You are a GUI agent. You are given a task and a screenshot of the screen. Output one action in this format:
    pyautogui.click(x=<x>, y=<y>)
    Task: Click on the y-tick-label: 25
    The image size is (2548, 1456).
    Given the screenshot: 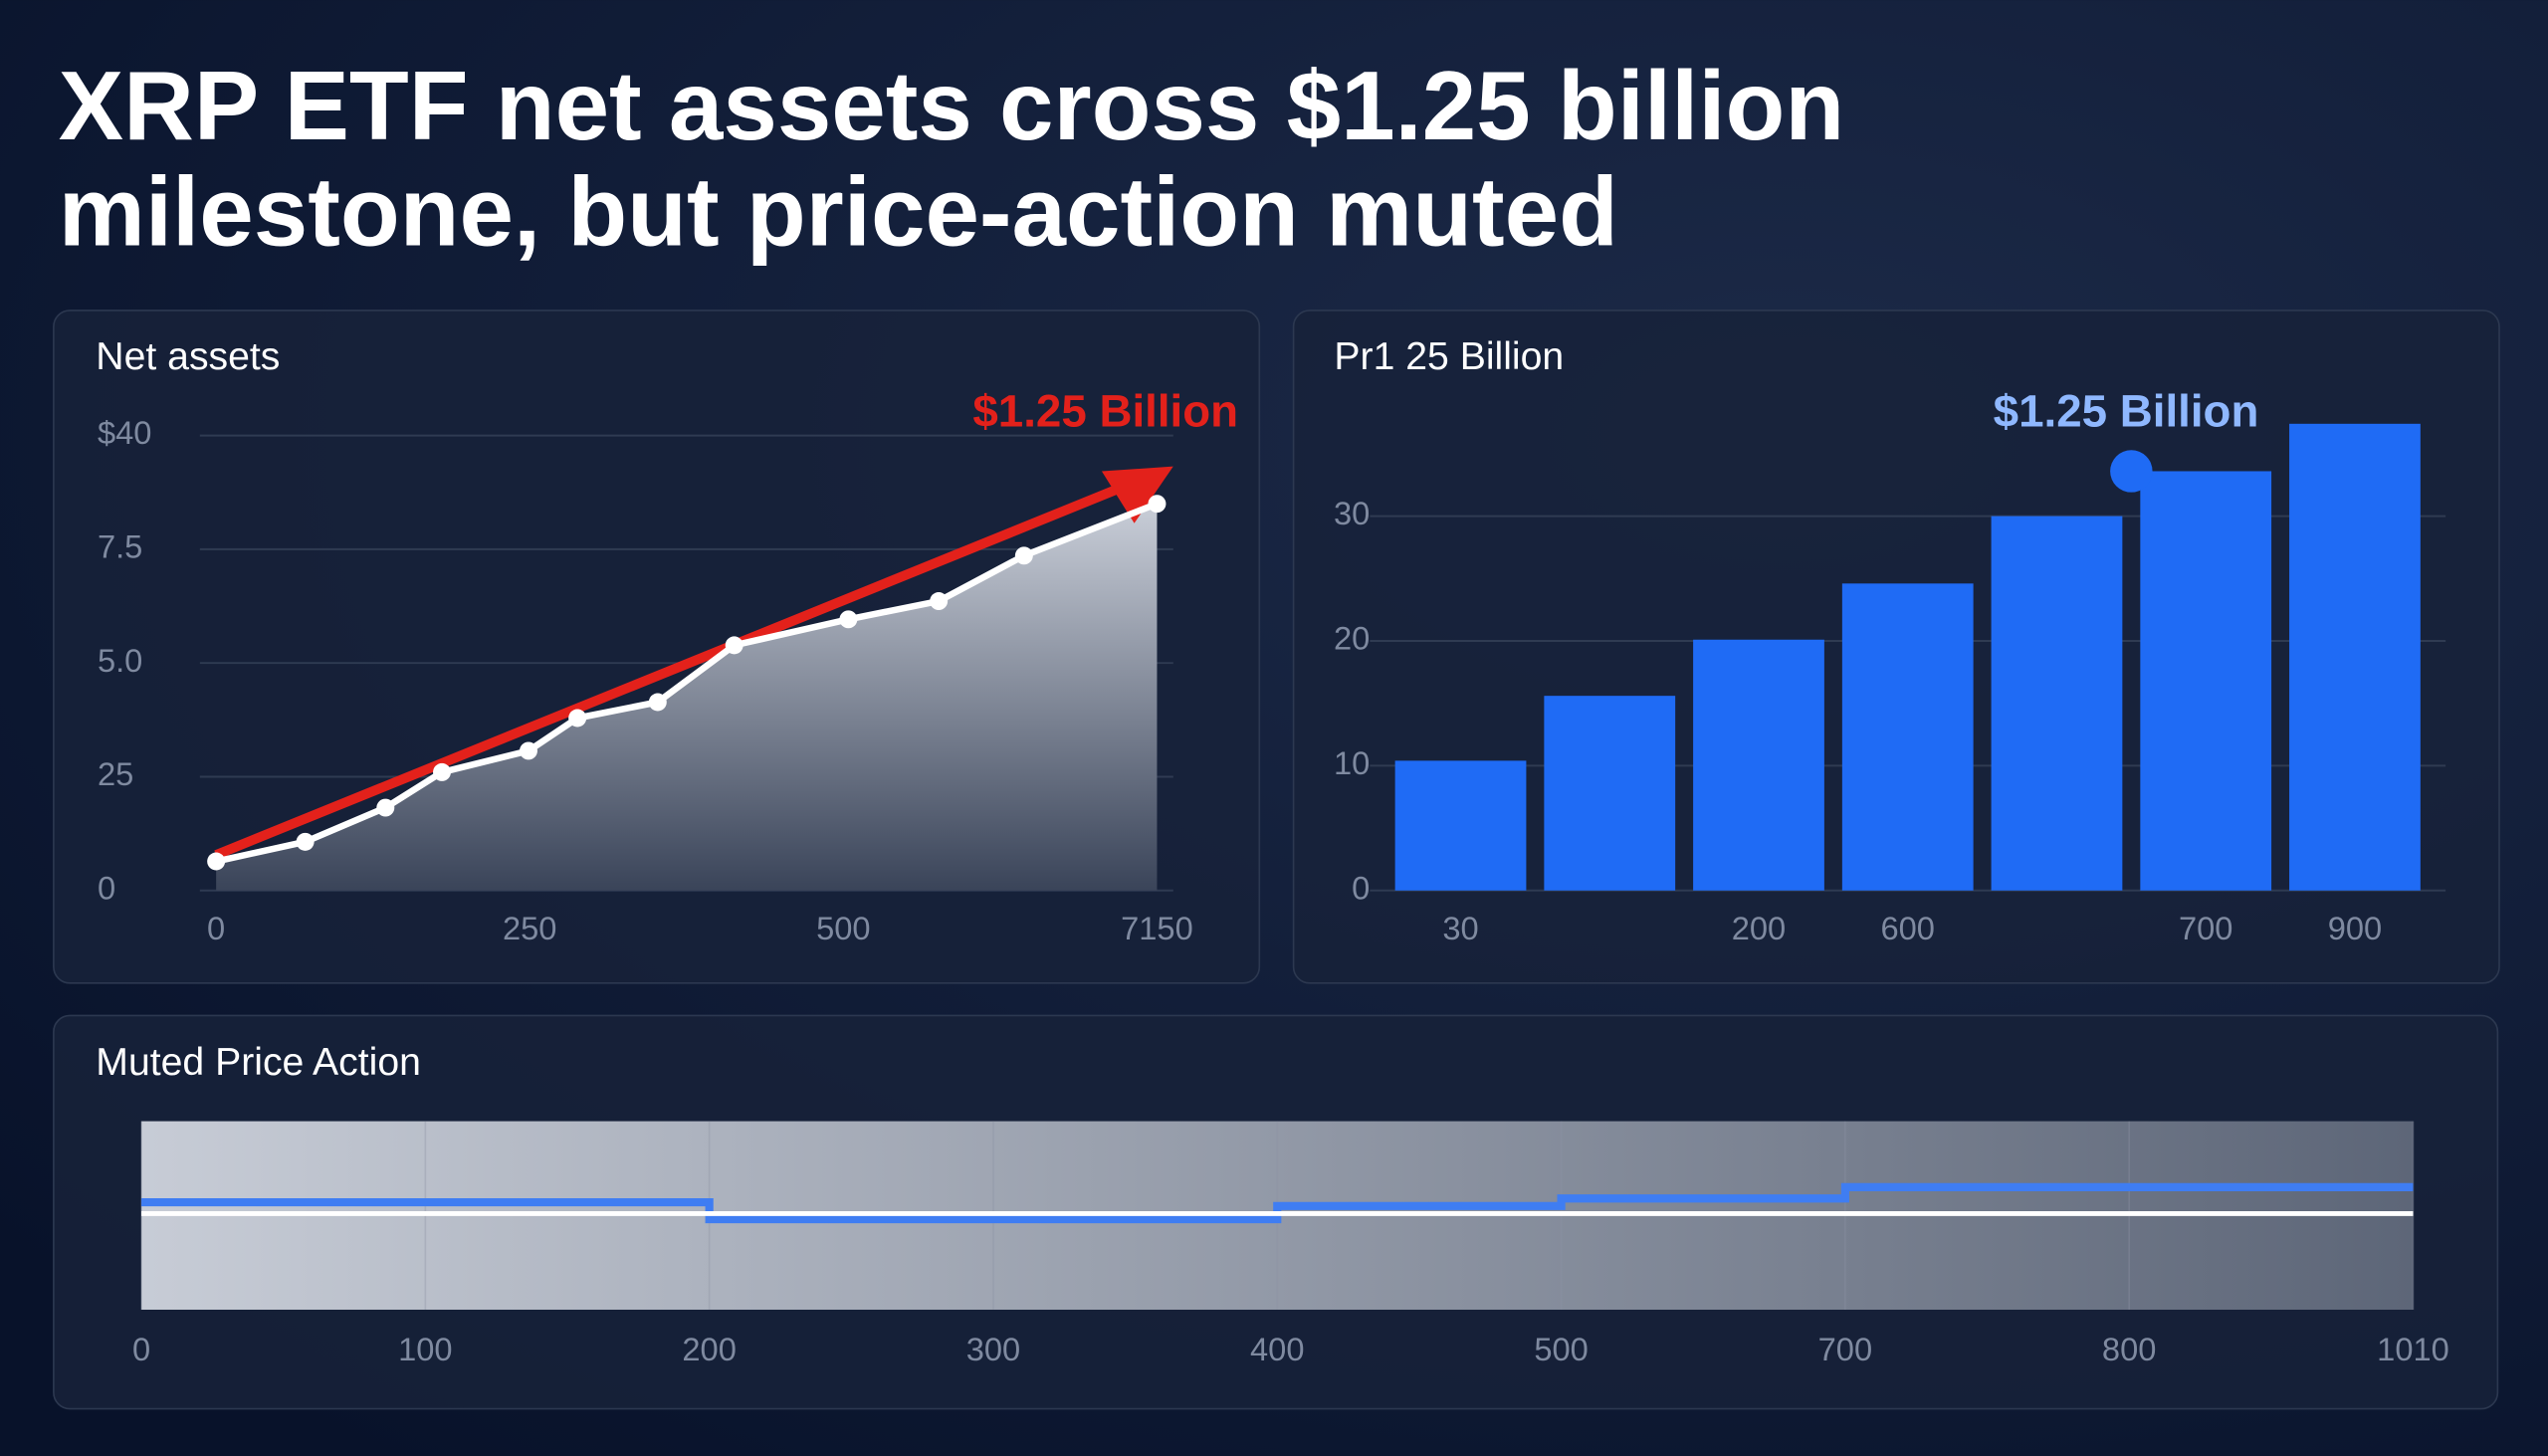 What is the action you would take?
    pyautogui.click(x=115, y=773)
    